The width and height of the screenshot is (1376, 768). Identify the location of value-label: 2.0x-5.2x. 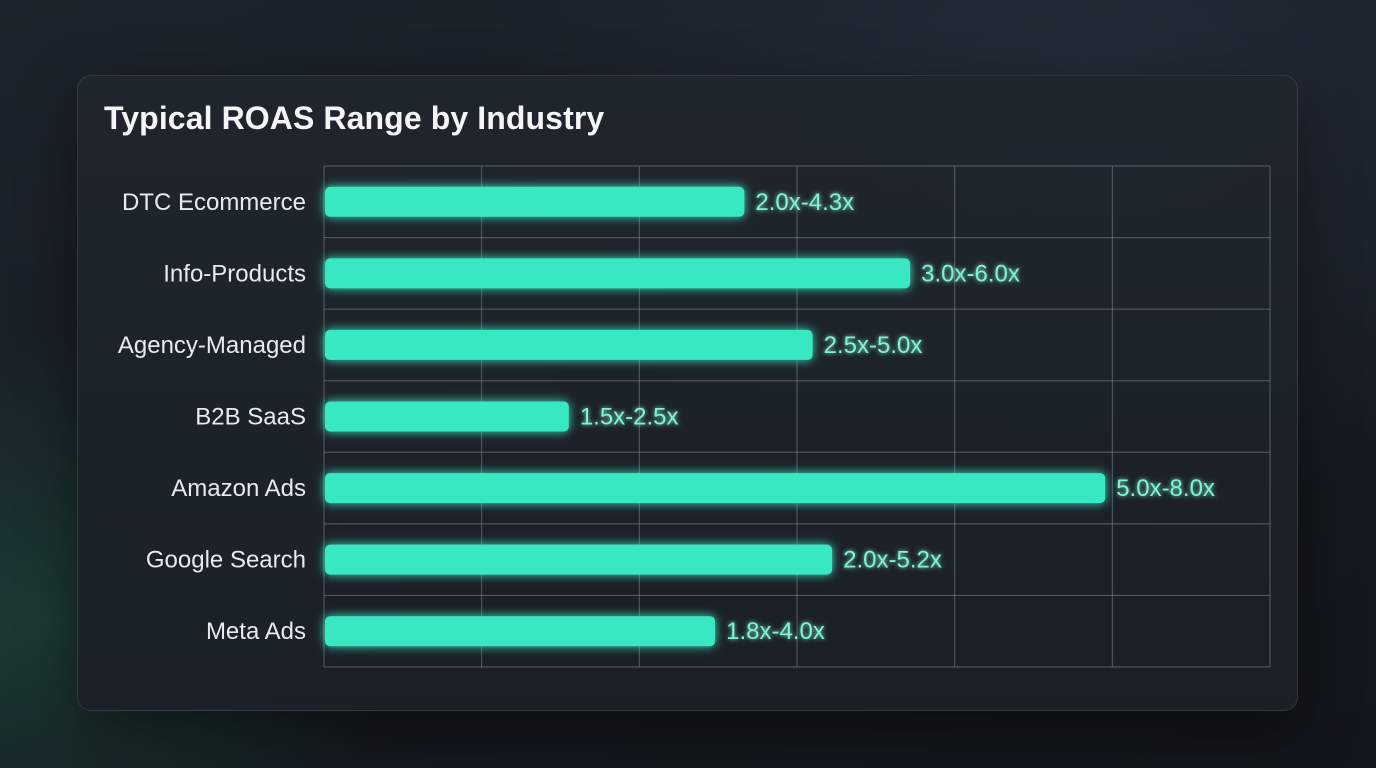
(892, 560).